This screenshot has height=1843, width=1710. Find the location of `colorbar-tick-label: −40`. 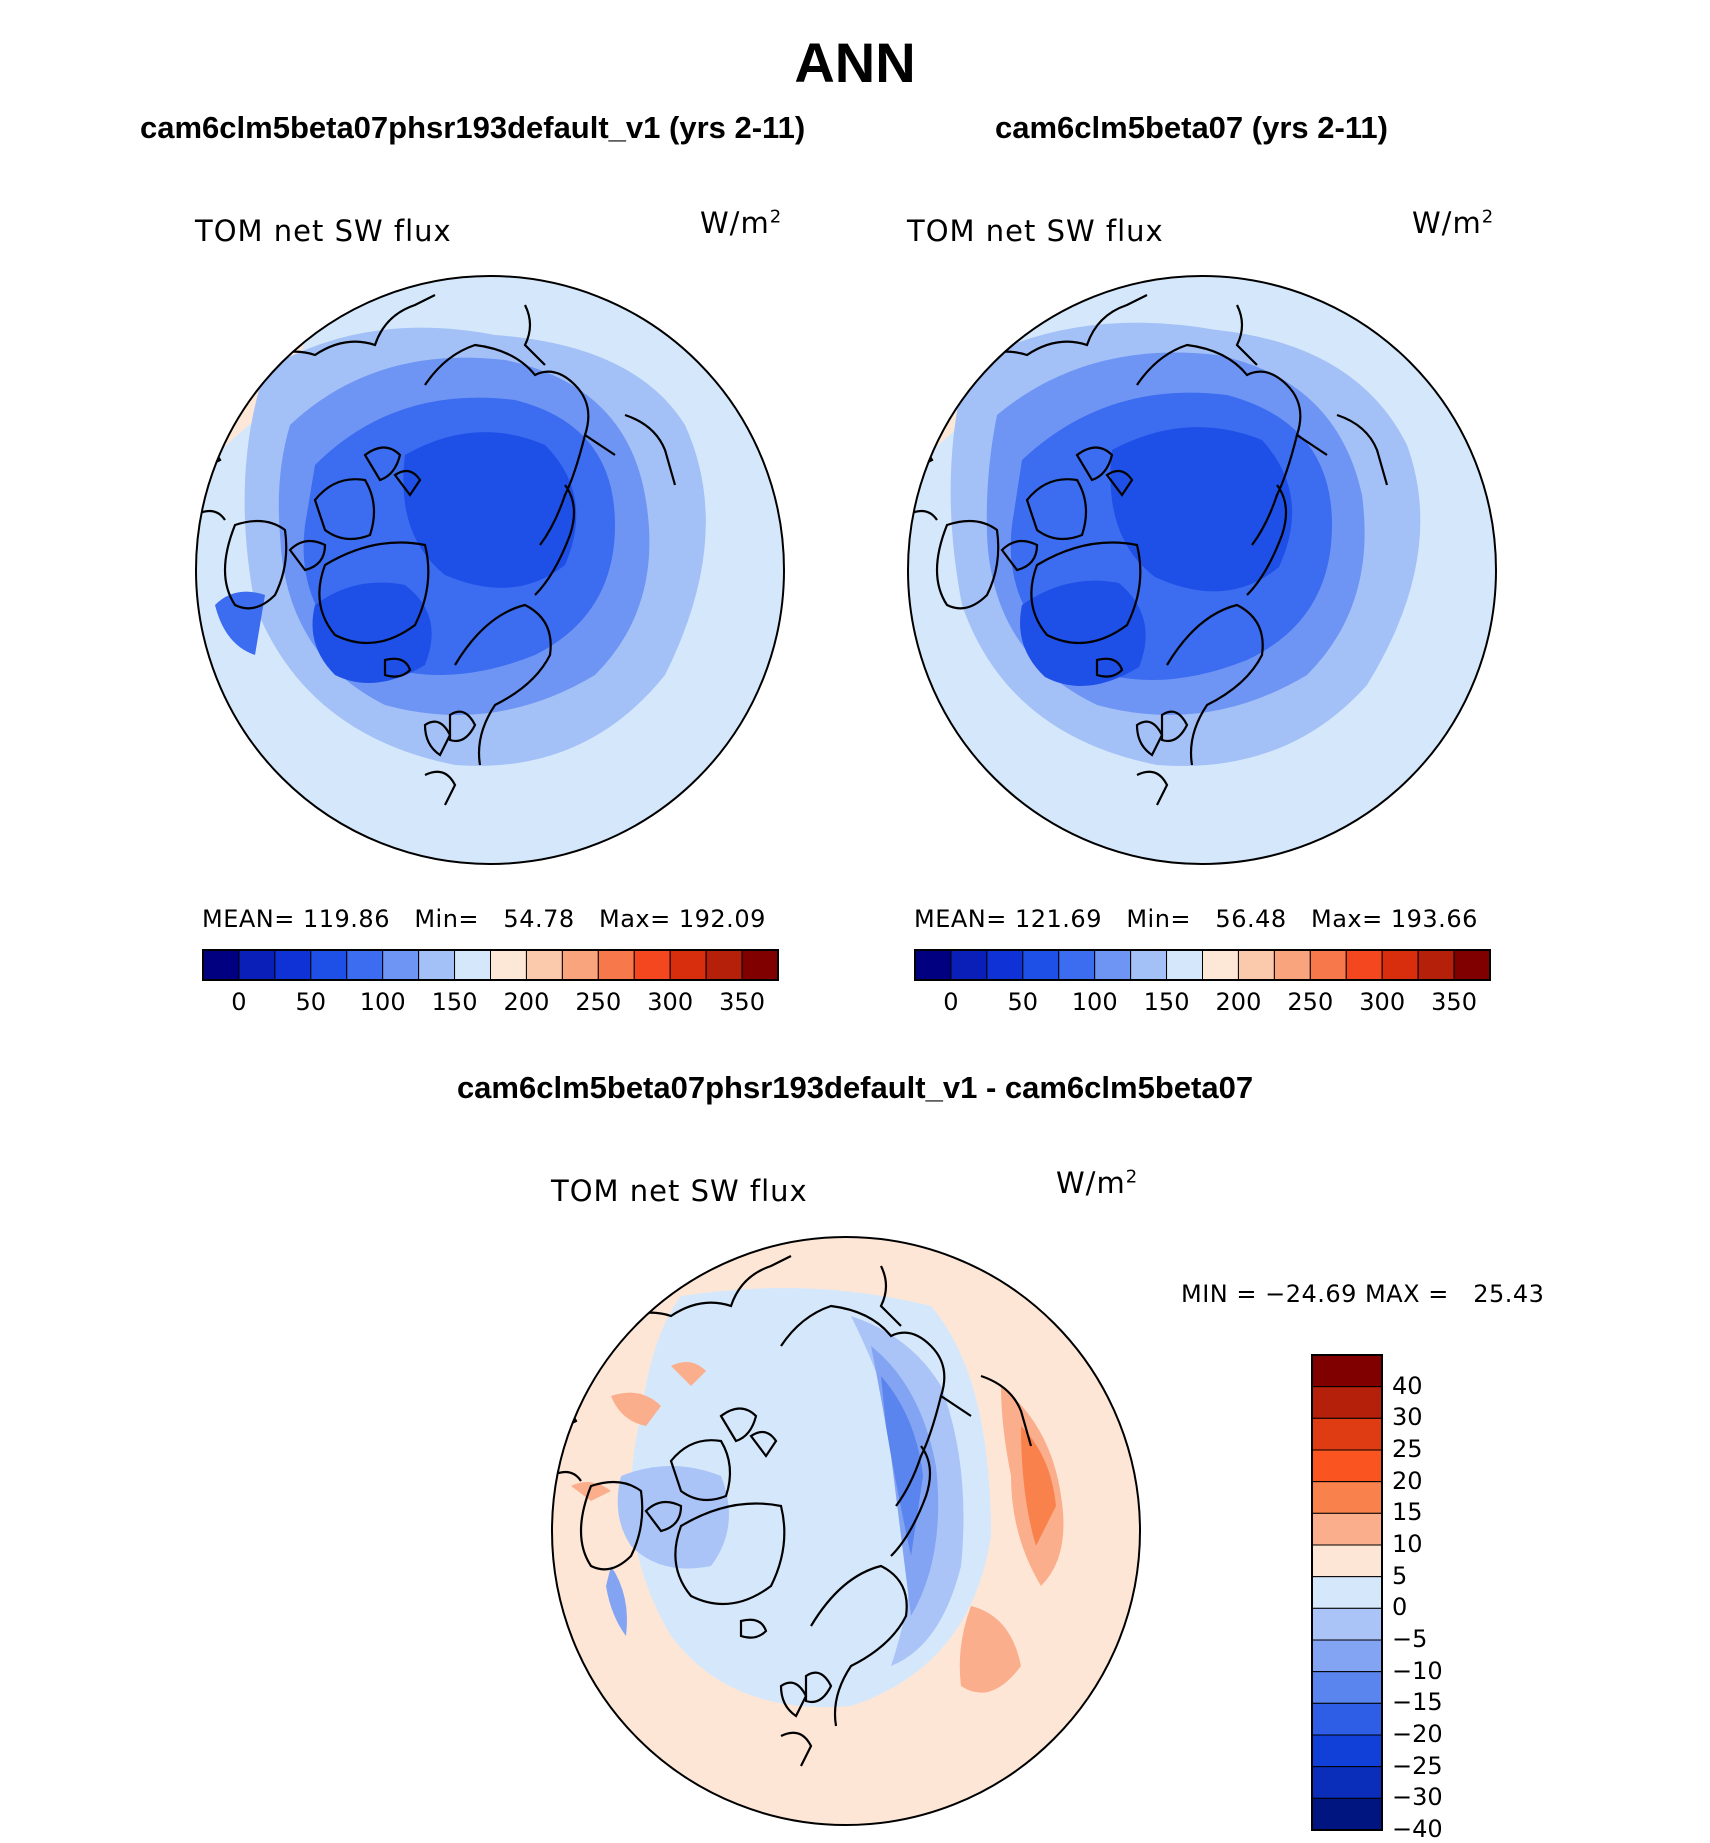

colorbar-tick-label: −40 is located at coordinates (1417, 1829).